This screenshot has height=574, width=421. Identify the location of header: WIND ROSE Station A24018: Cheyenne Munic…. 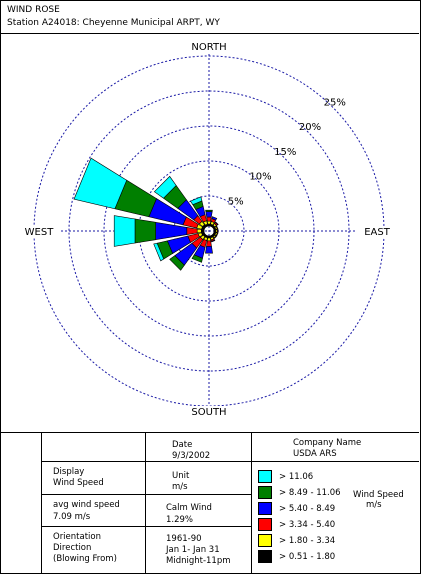
(210, 17).